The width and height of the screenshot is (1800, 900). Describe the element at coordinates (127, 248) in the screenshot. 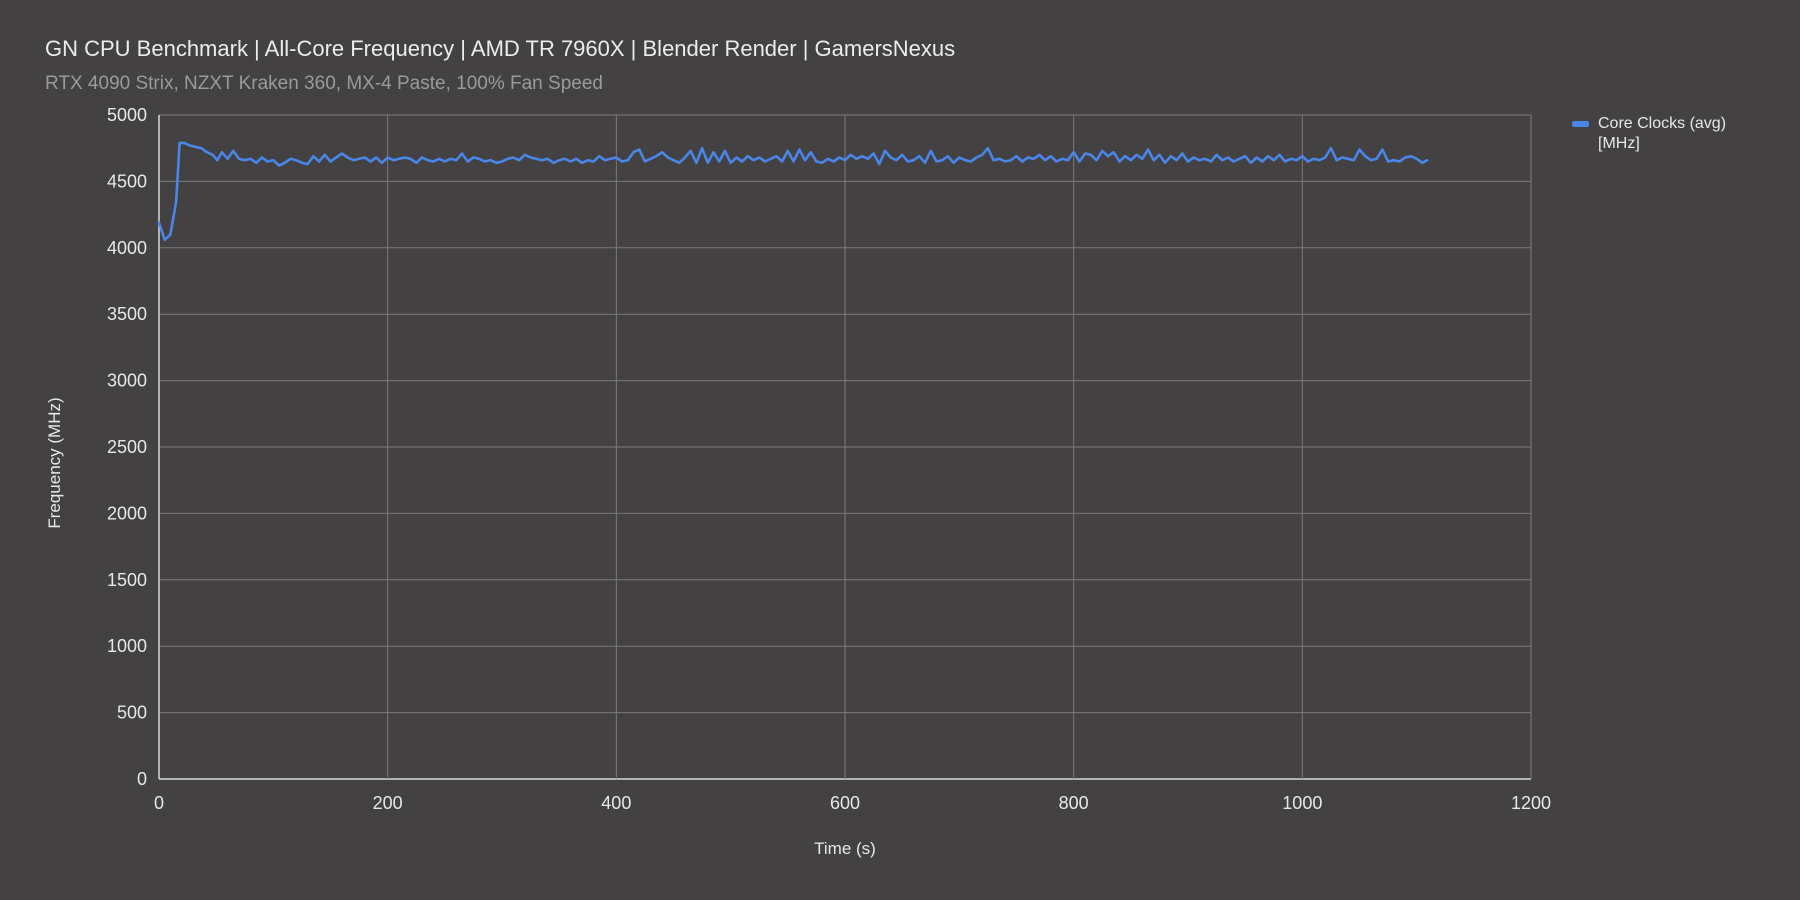

I see `y-tick-label: 4000` at that location.